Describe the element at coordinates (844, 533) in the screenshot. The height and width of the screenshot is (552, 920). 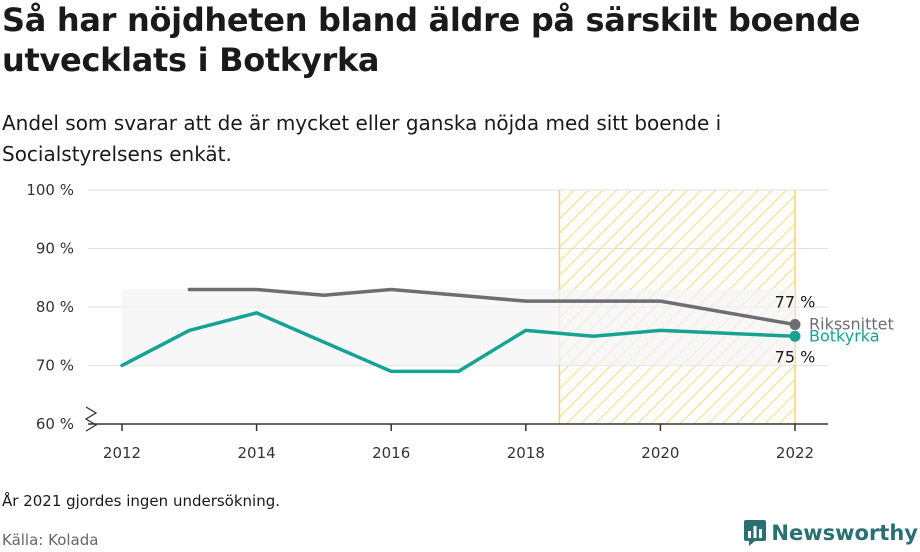
I see `brand-name: Newsworthy` at that location.